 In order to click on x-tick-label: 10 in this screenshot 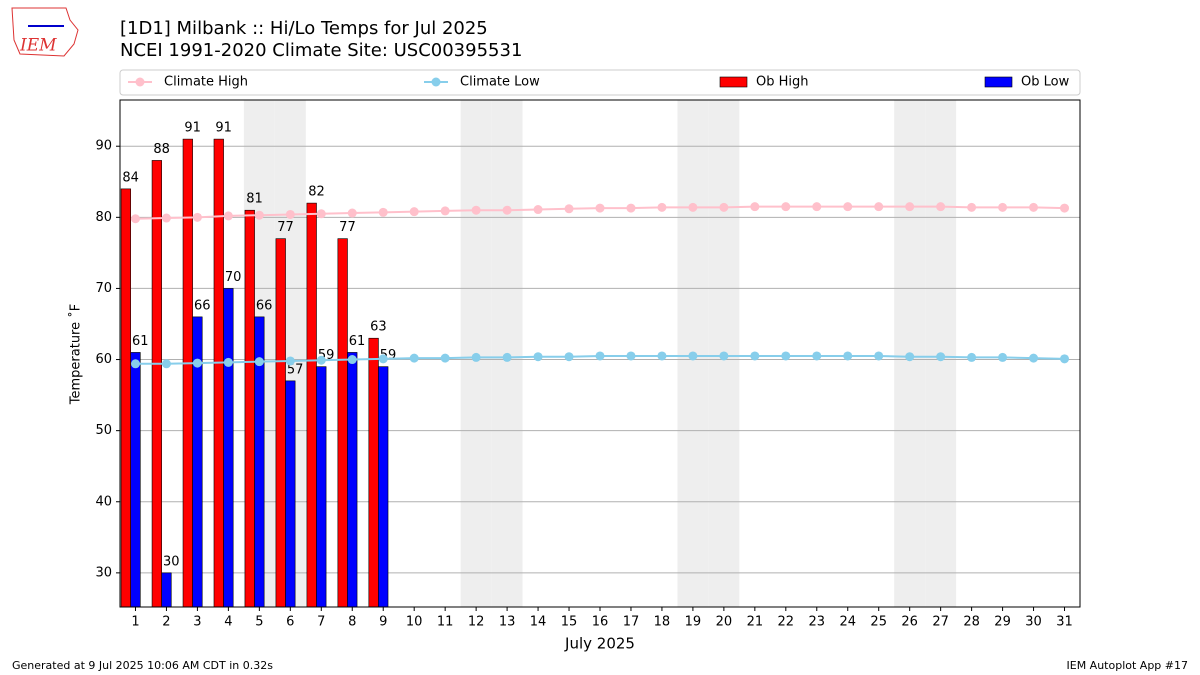, I will do `click(414, 622)`.